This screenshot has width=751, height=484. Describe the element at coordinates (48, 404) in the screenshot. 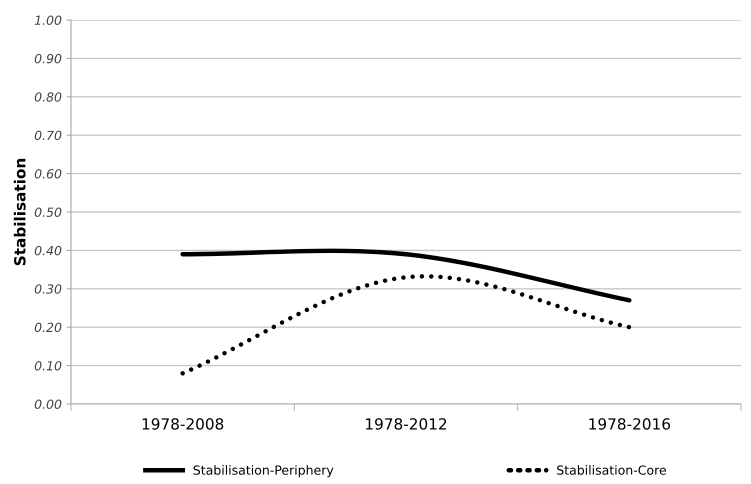

I see `y-tick-label: 0.00` at that location.